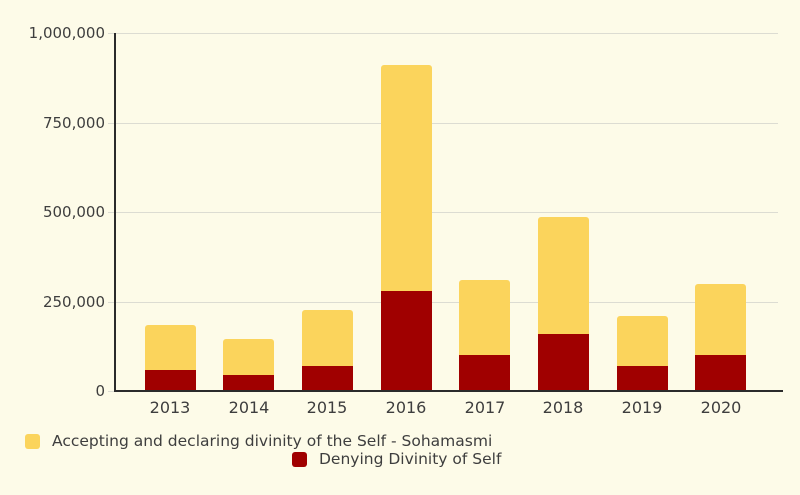 The image size is (800, 495). What do you see at coordinates (642, 407) in the screenshot?
I see `x-axis-label-2019: 2019` at bounding box center [642, 407].